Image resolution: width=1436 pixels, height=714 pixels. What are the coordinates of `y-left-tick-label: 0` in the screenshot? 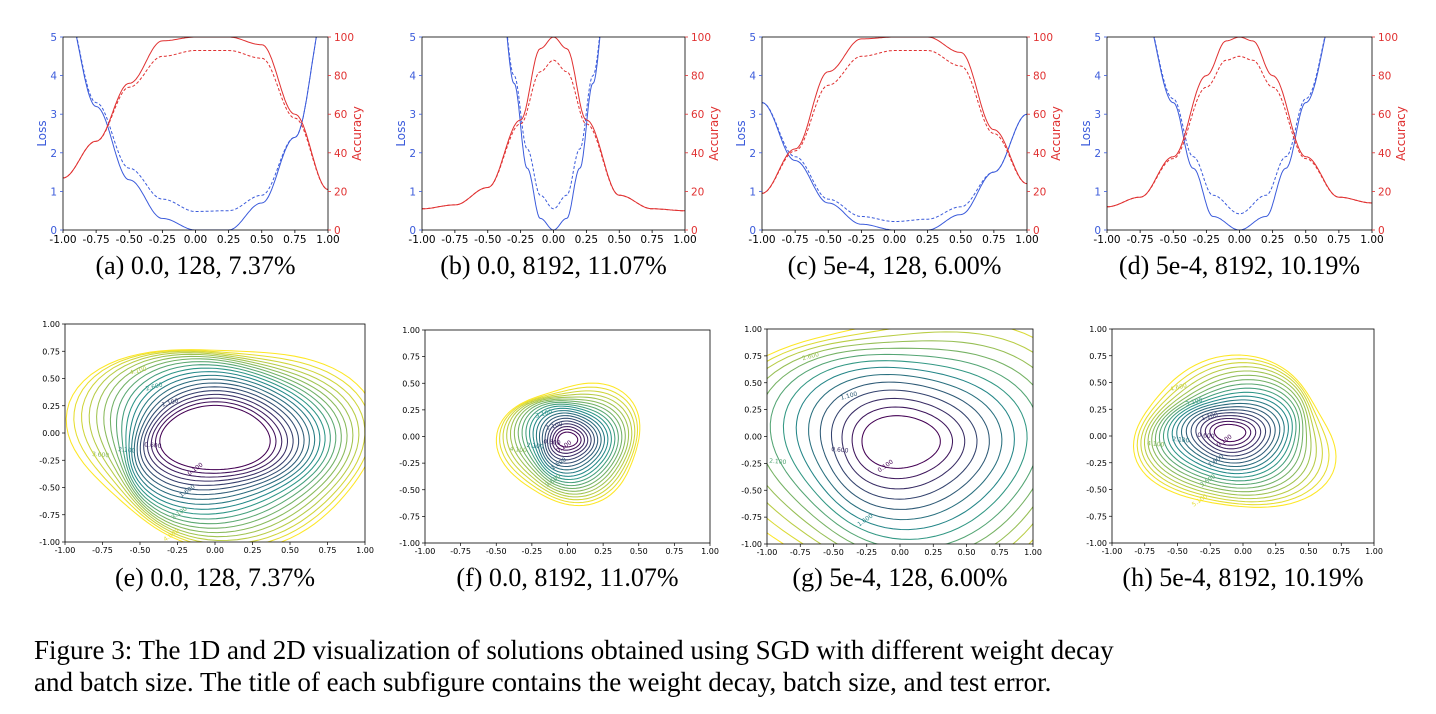 It's located at (752, 231).